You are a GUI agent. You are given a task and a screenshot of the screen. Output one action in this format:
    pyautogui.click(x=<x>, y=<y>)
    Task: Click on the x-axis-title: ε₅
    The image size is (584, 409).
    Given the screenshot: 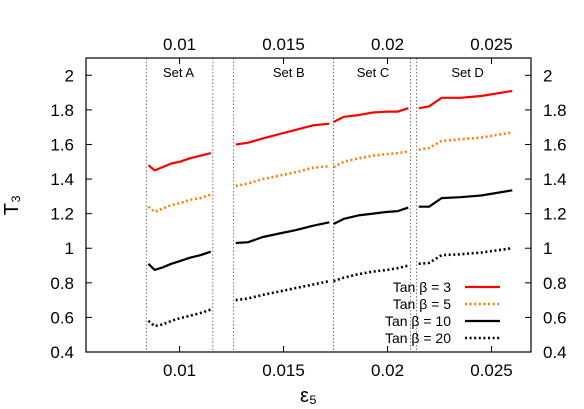 What is the action you would take?
    pyautogui.click(x=308, y=396)
    